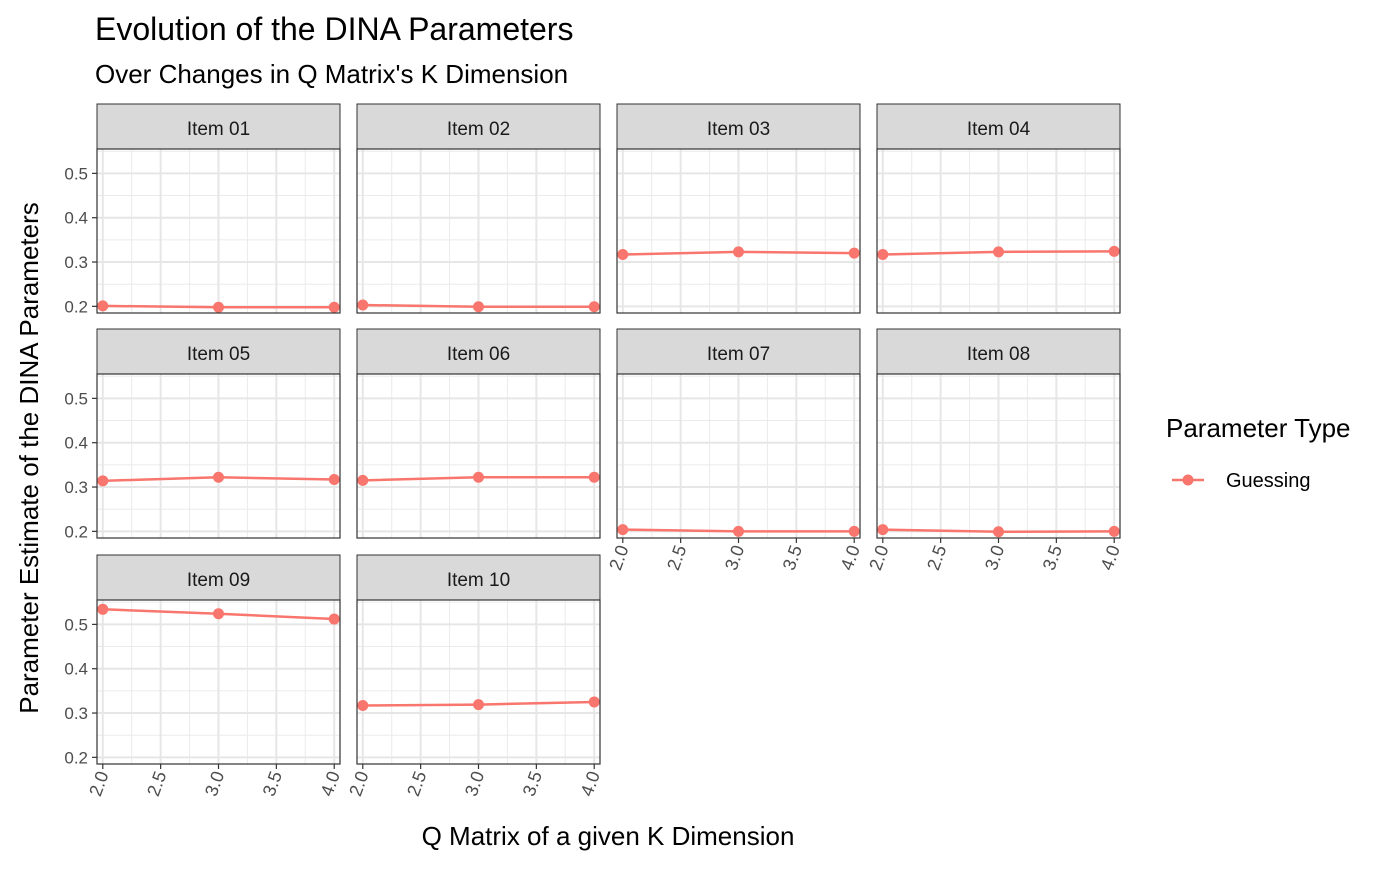  What do you see at coordinates (204, 676) in the screenshot?
I see `facet-panel: Item 09 0.2 0.3 0.4 0.5 2.0 2.5 3.0 3.5 4.0` at bounding box center [204, 676].